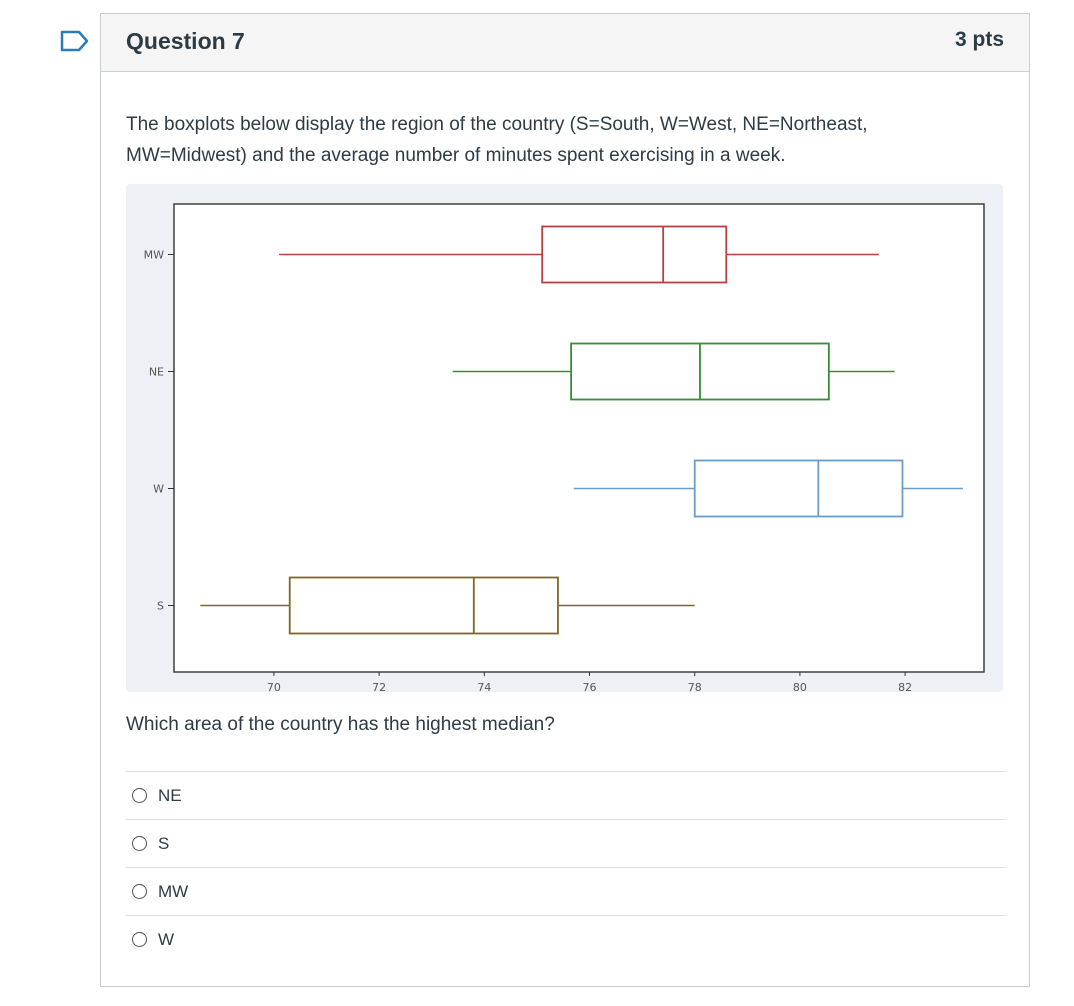 The width and height of the screenshot is (1074, 1006). Describe the element at coordinates (566, 891) in the screenshot. I see `answer-option-mw: MW` at that location.